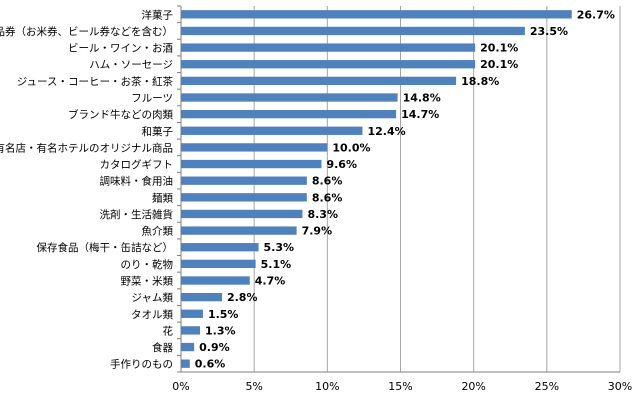  Describe the element at coordinates (162, 197) in the screenshot. I see `category-label: 麺類` at that location.